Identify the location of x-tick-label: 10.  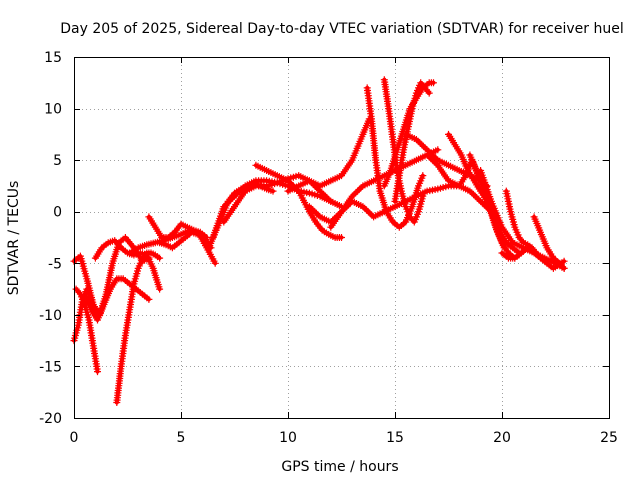
(288, 438).